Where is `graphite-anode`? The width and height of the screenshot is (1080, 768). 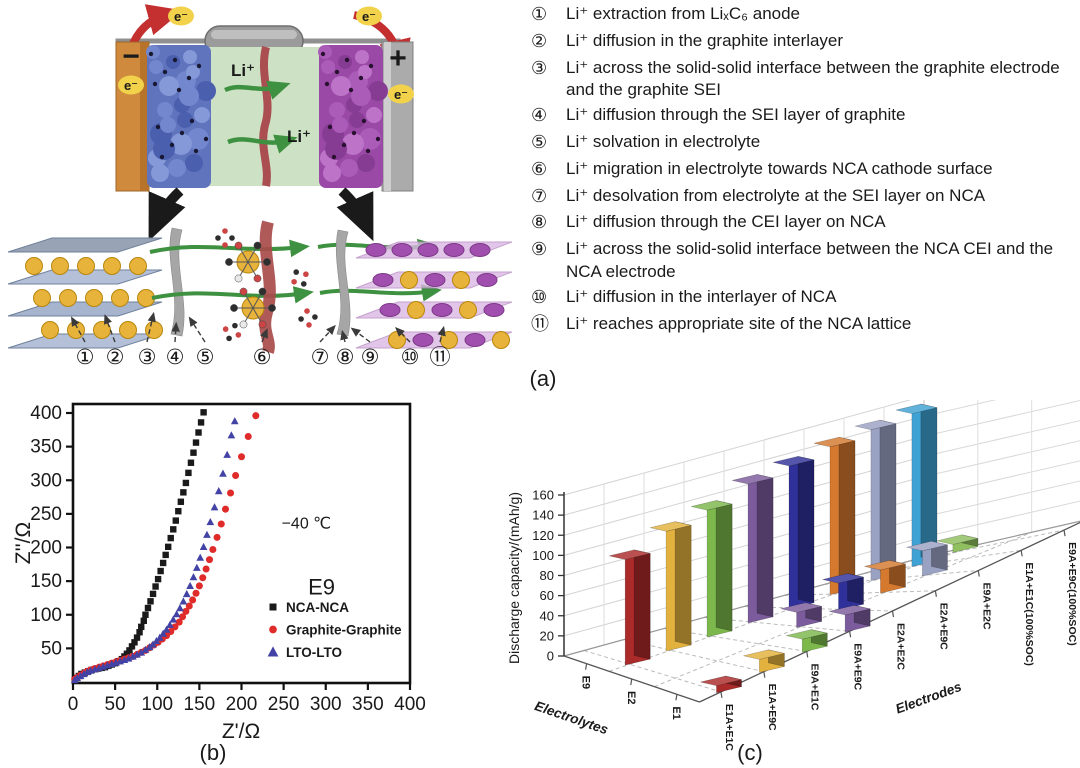
graphite-anode is located at coordinates (181, 116).